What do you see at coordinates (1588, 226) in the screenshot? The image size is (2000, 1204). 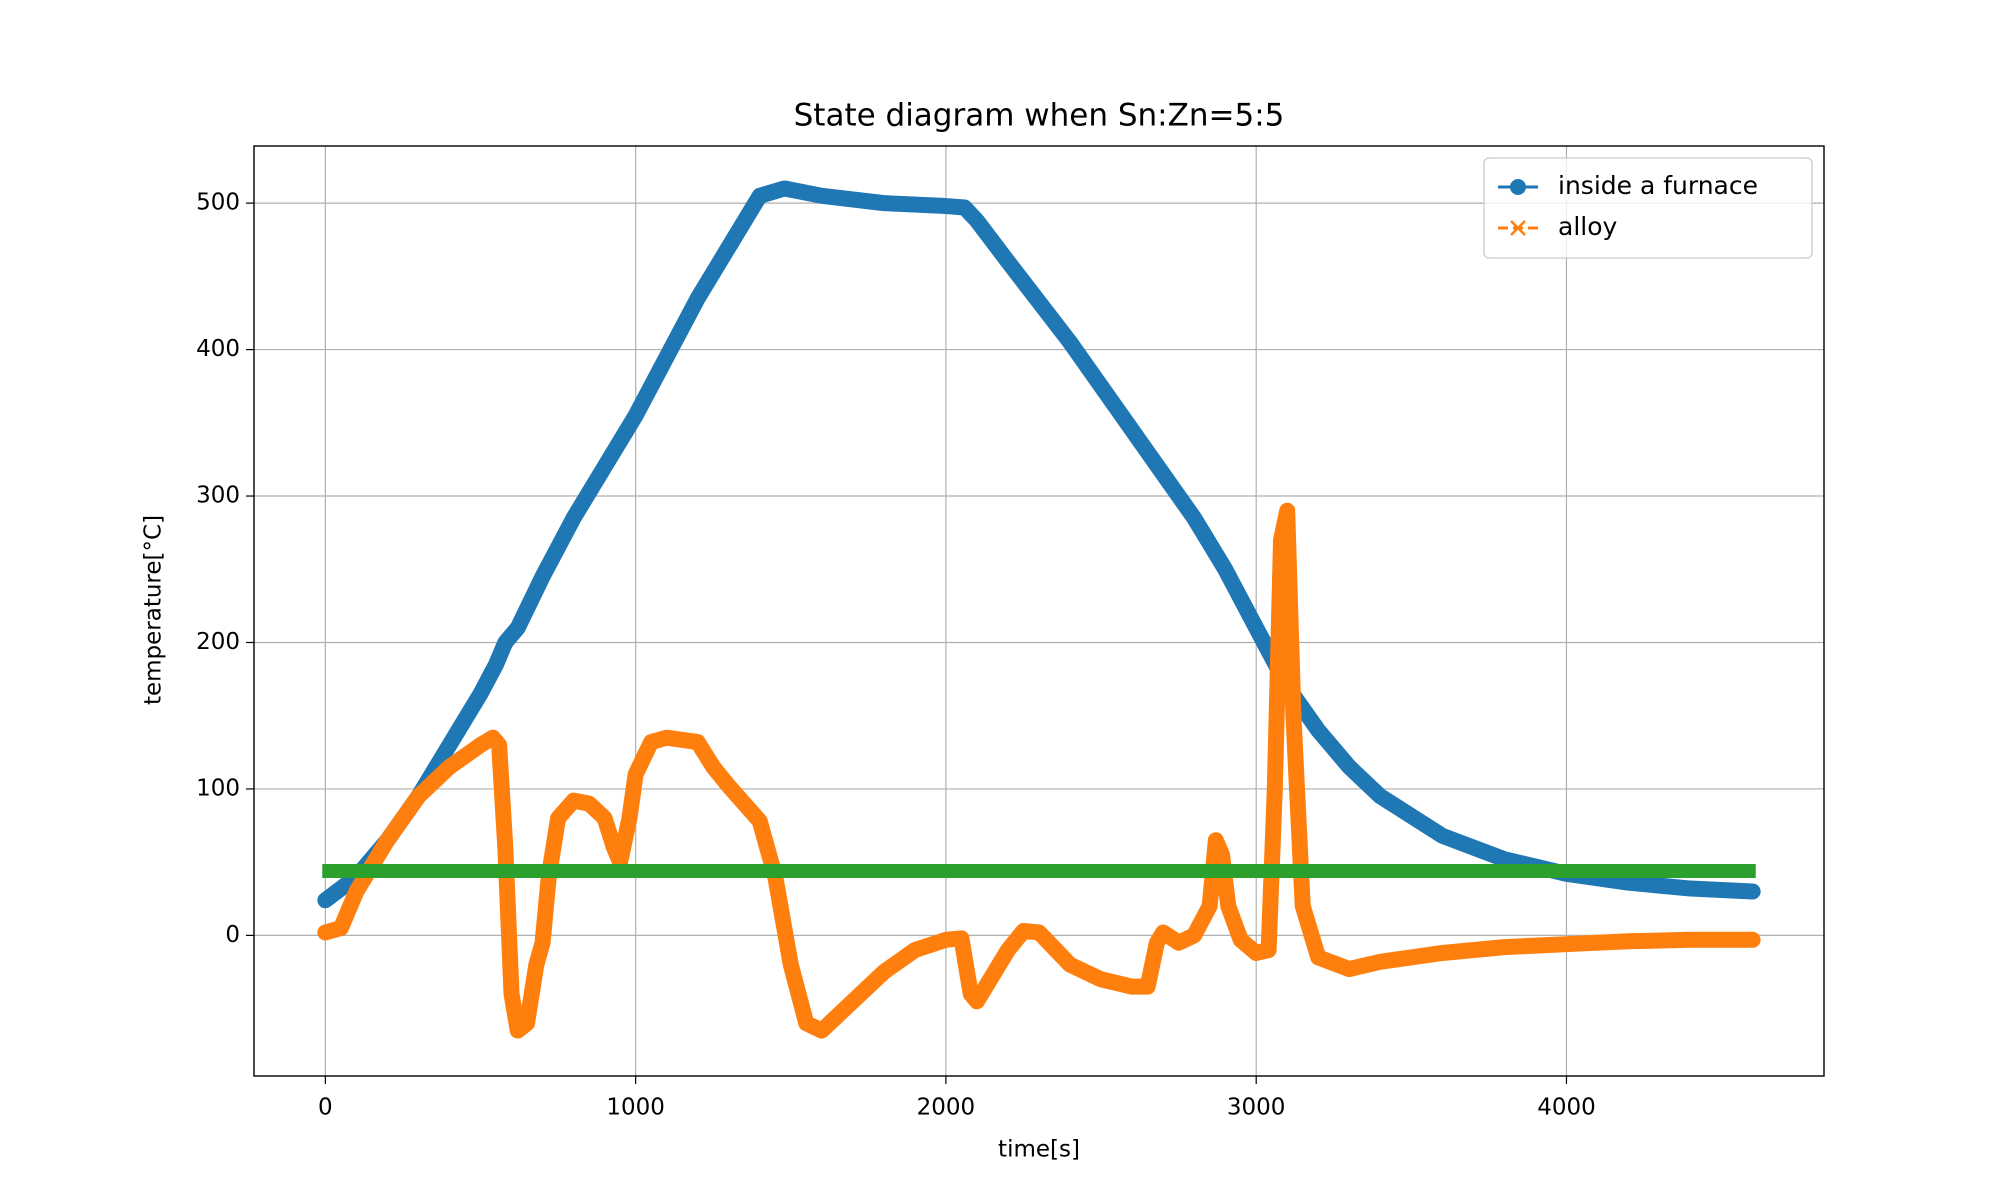 I see `legend-label: alloy` at bounding box center [1588, 226].